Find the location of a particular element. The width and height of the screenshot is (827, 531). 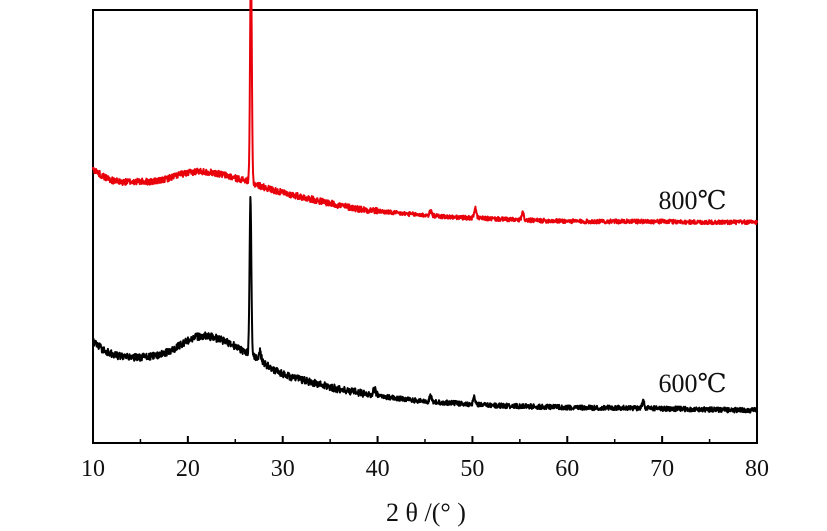

x-tick-label: 70 is located at coordinates (662, 469).